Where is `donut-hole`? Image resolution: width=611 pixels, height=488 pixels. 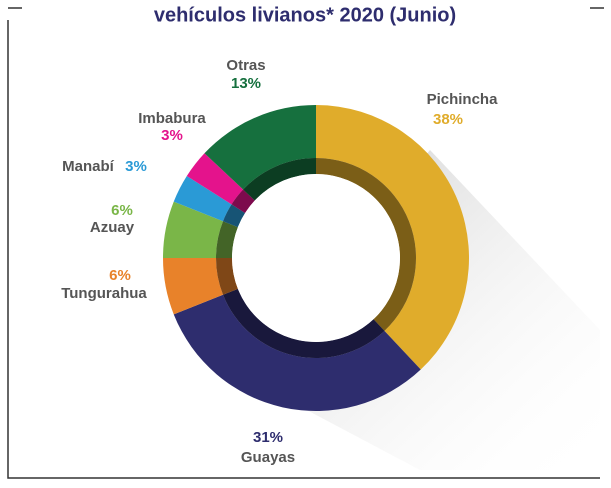 donut-hole is located at coordinates (316, 258).